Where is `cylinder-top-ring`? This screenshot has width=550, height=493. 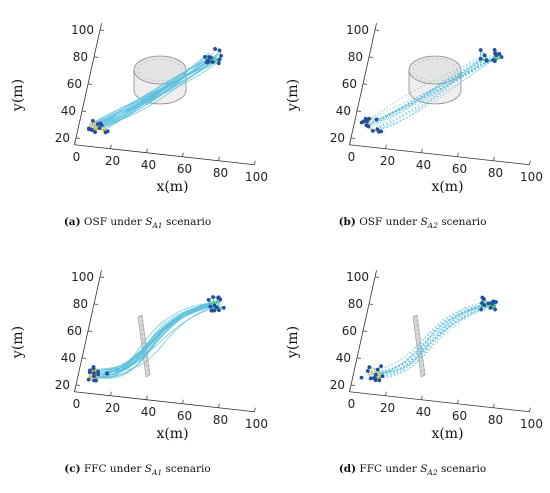
cylinder-top-ring is located at coordinates (160, 70).